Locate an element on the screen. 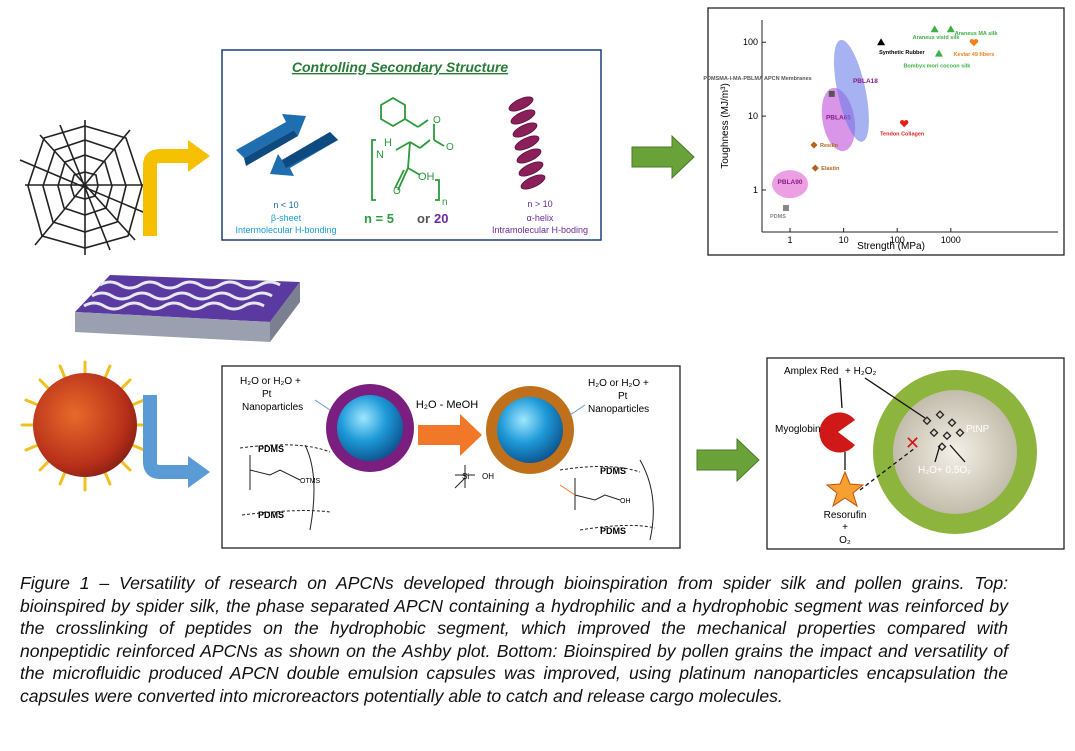 This screenshot has width=1075, height=751. resorufin-label: Resorufin is located at coordinates (845, 515).